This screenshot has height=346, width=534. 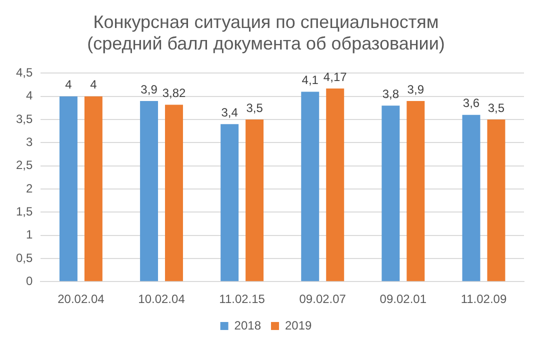 What do you see at coordinates (24, 211) in the screenshot?
I see `y-tick-label: 1,5` at bounding box center [24, 211].